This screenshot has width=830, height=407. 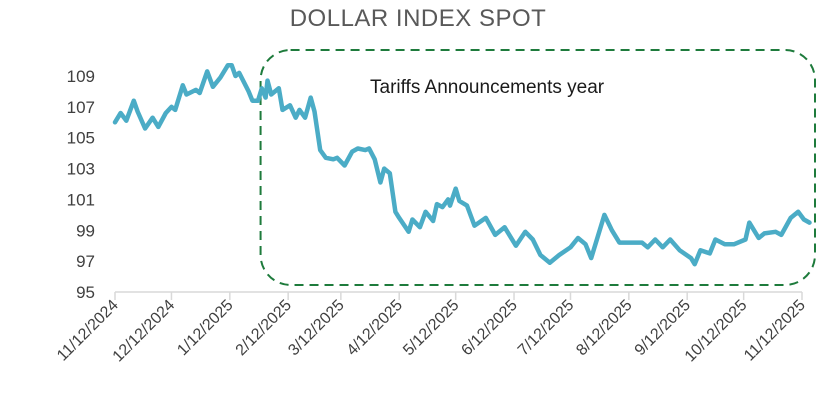 I want to click on x-tick-label: 2/12/2025, so click(x=264, y=328).